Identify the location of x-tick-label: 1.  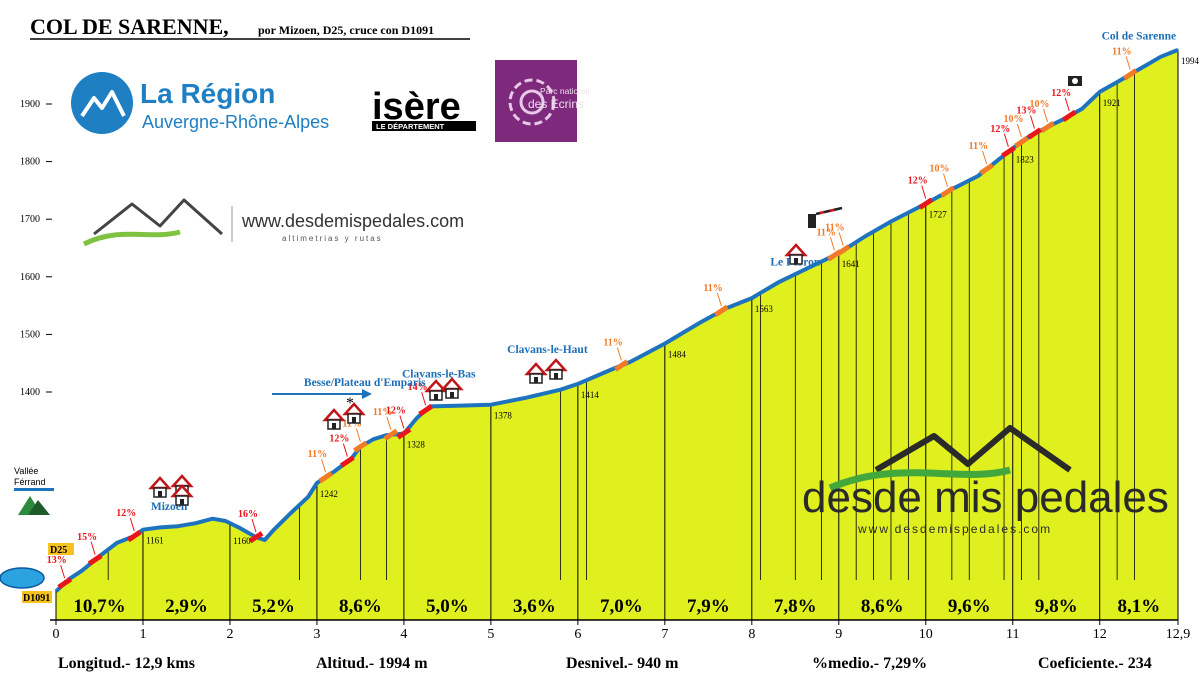
(142, 634).